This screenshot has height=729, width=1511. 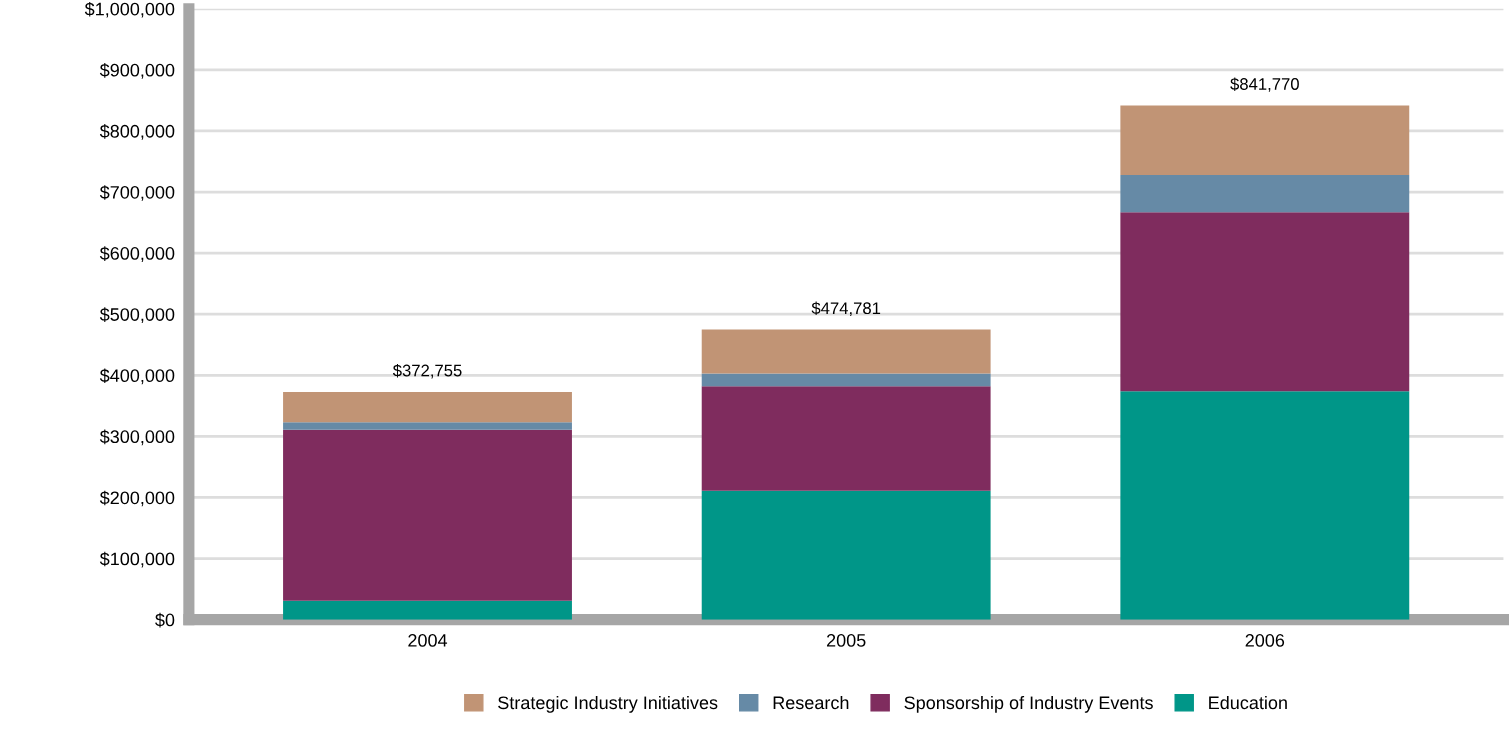 What do you see at coordinates (137, 71) in the screenshot?
I see `y-tick-label: $900,000` at bounding box center [137, 71].